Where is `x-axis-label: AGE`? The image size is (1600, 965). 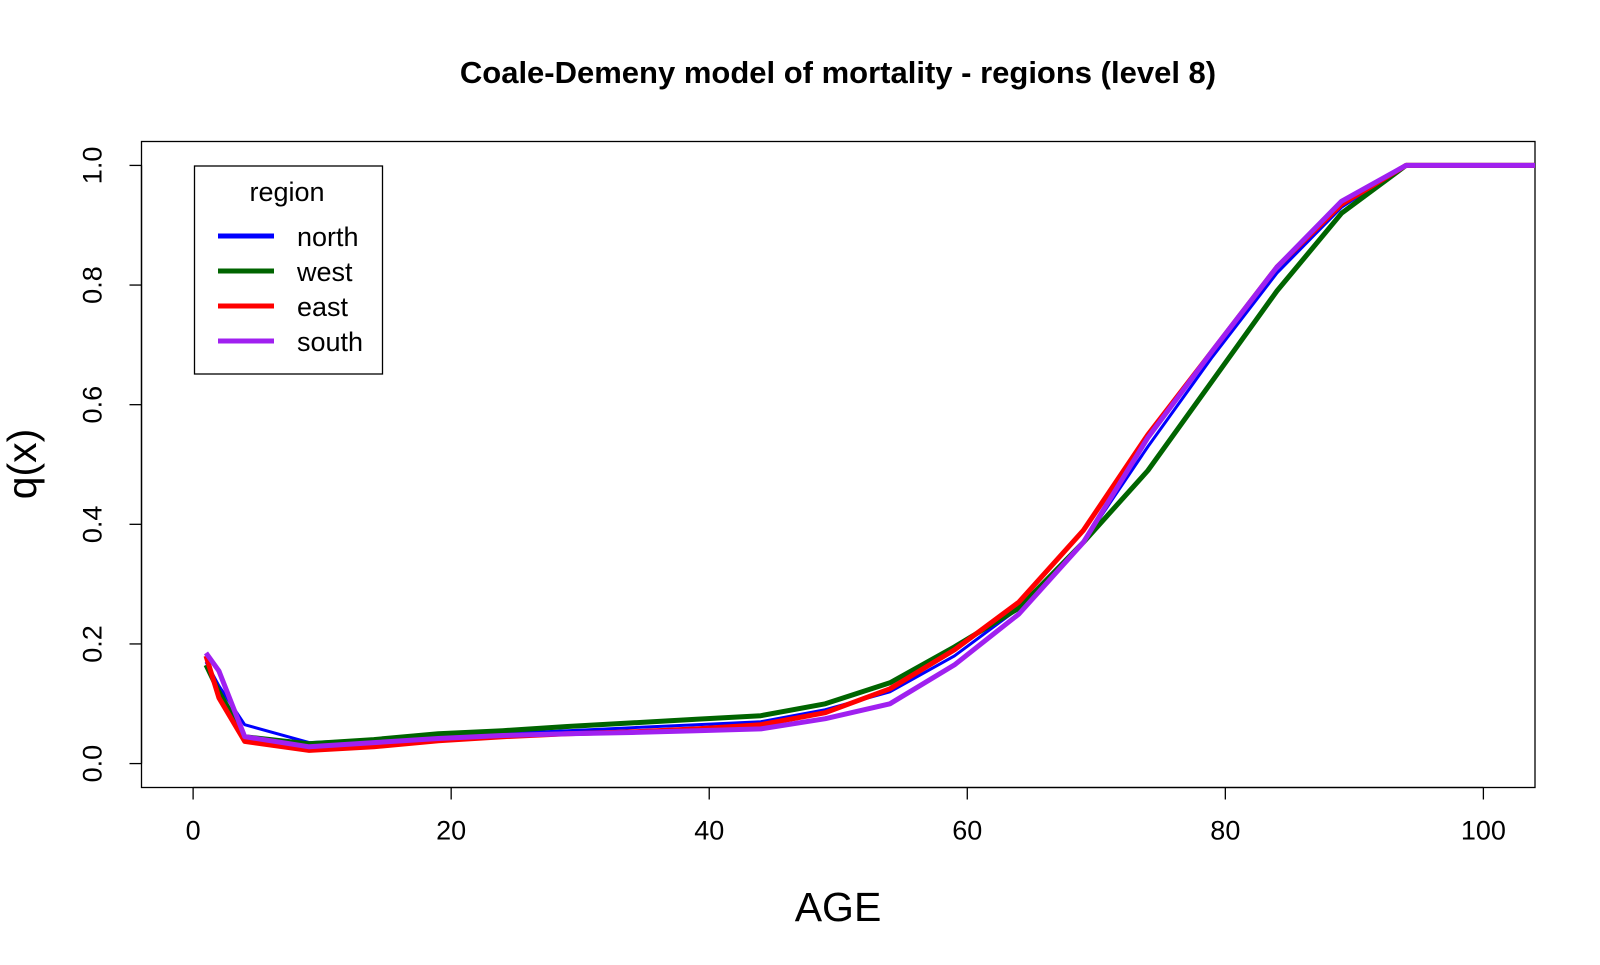 x-axis-label: AGE is located at coordinates (838, 907).